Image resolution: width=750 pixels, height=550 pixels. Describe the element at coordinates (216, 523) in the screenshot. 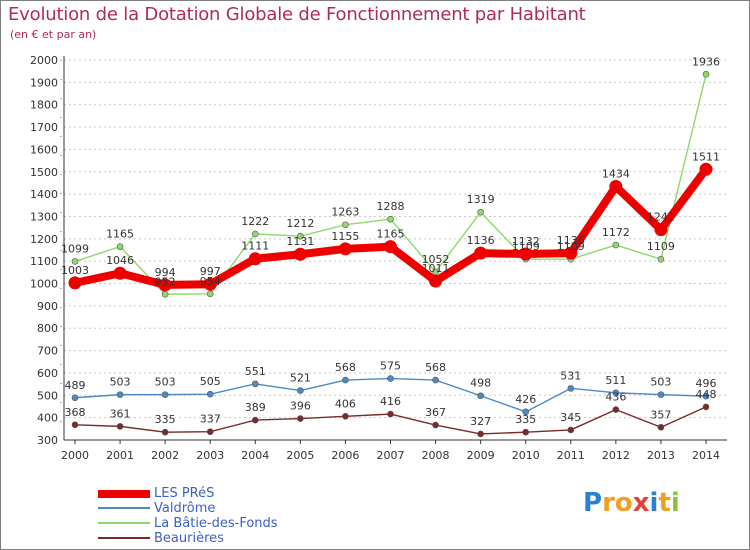

I see `legend-label: La Bâtie-des-Fonds` at that location.